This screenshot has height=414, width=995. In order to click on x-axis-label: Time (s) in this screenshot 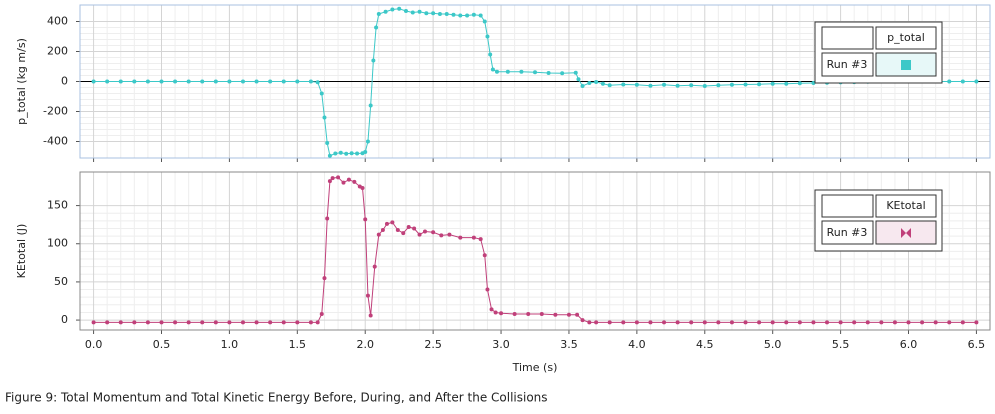, I will do `click(535, 367)`.